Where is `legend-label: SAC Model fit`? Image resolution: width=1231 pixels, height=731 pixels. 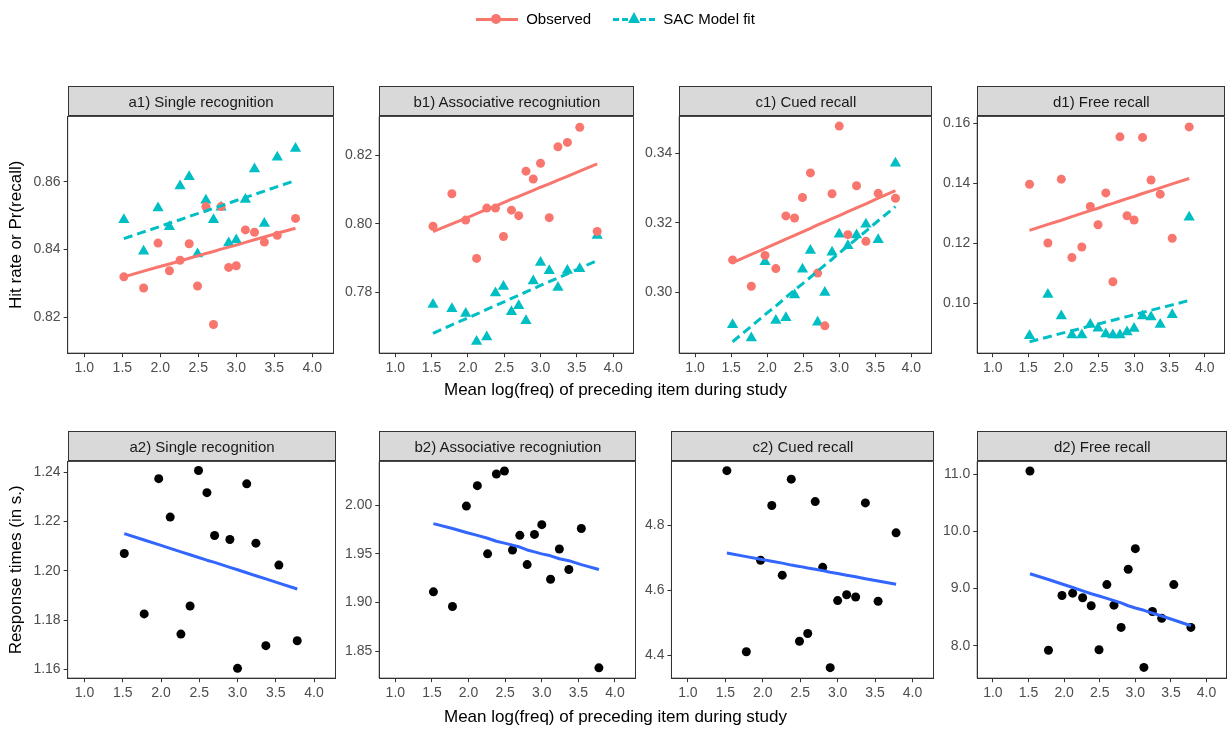 legend-label: SAC Model fit is located at coordinates (709, 18).